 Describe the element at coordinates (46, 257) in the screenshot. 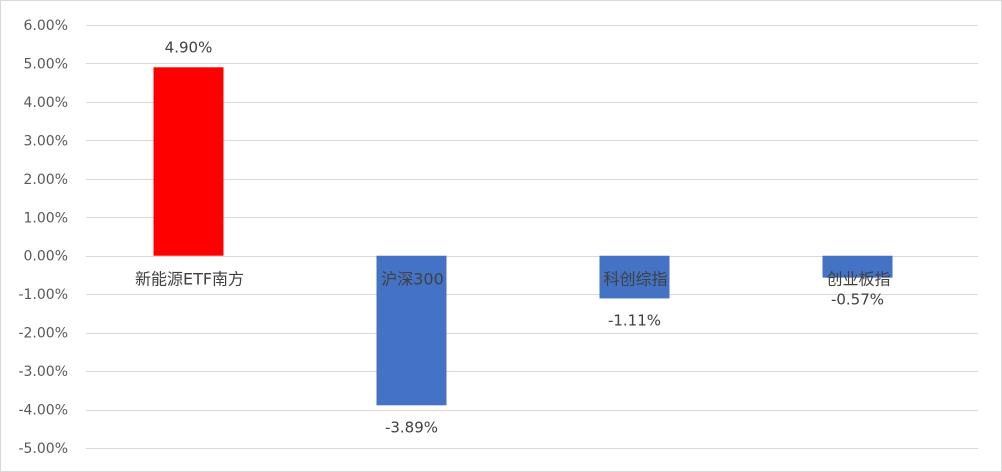

I see `y-tick-label: 0.00%` at that location.